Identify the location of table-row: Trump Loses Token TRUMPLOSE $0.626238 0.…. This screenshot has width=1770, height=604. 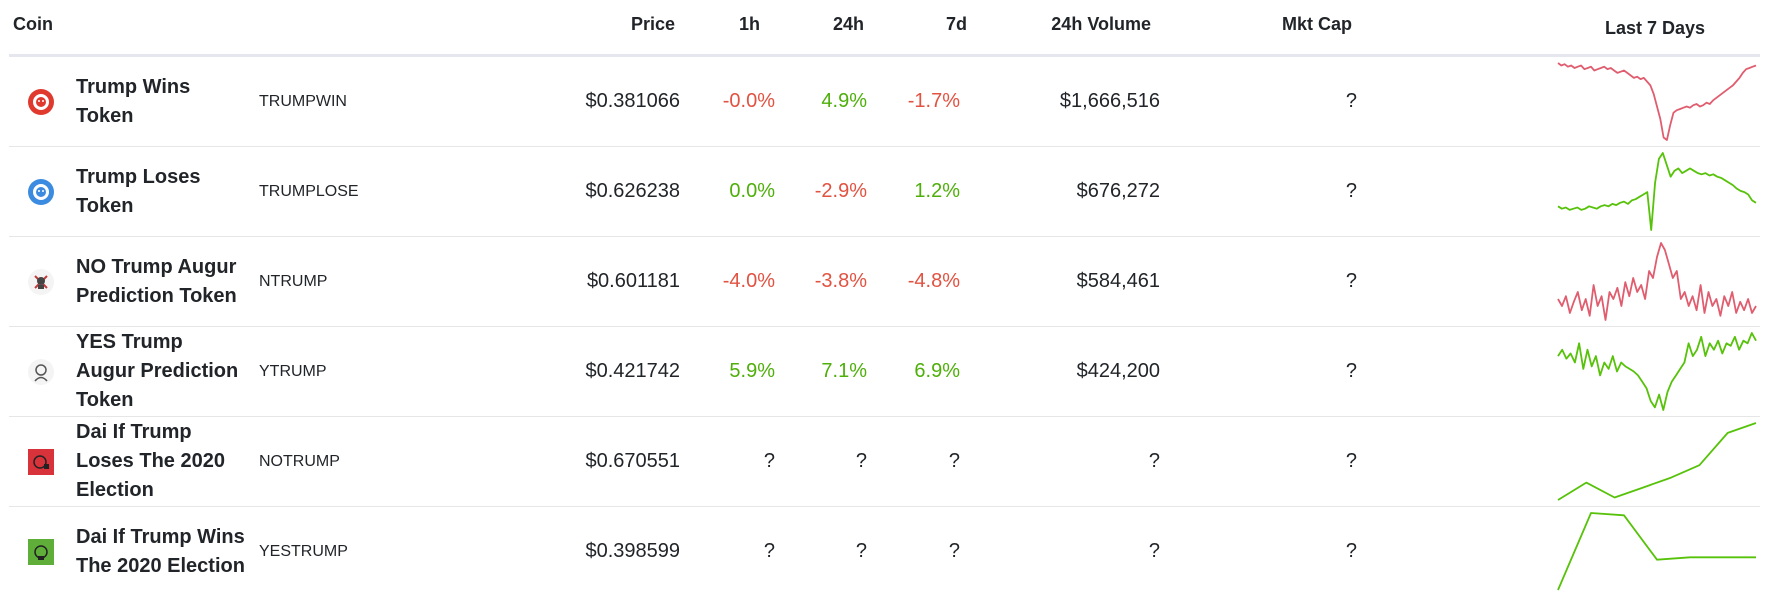
(884, 192).